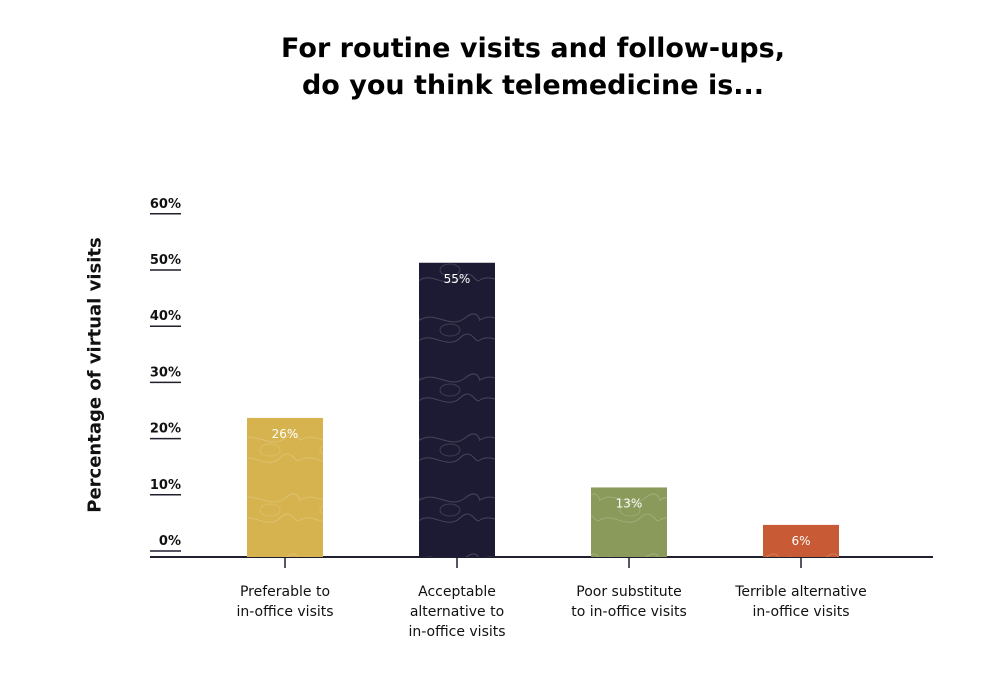 The width and height of the screenshot is (983, 678). What do you see at coordinates (533, 48) in the screenshot?
I see `chart-title-line-1: For routine visits and follow-ups,` at bounding box center [533, 48].